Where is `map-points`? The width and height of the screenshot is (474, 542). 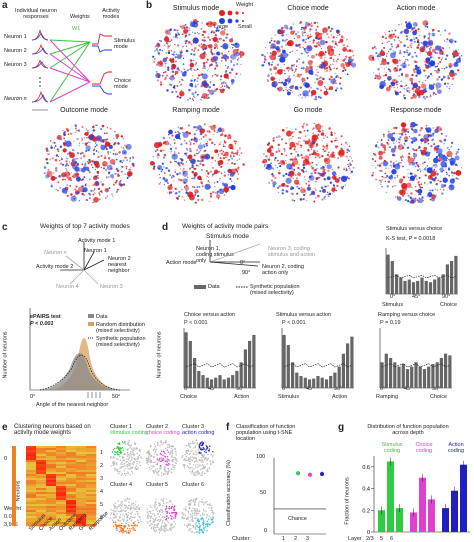 map-points is located at coordinates (89, 164).